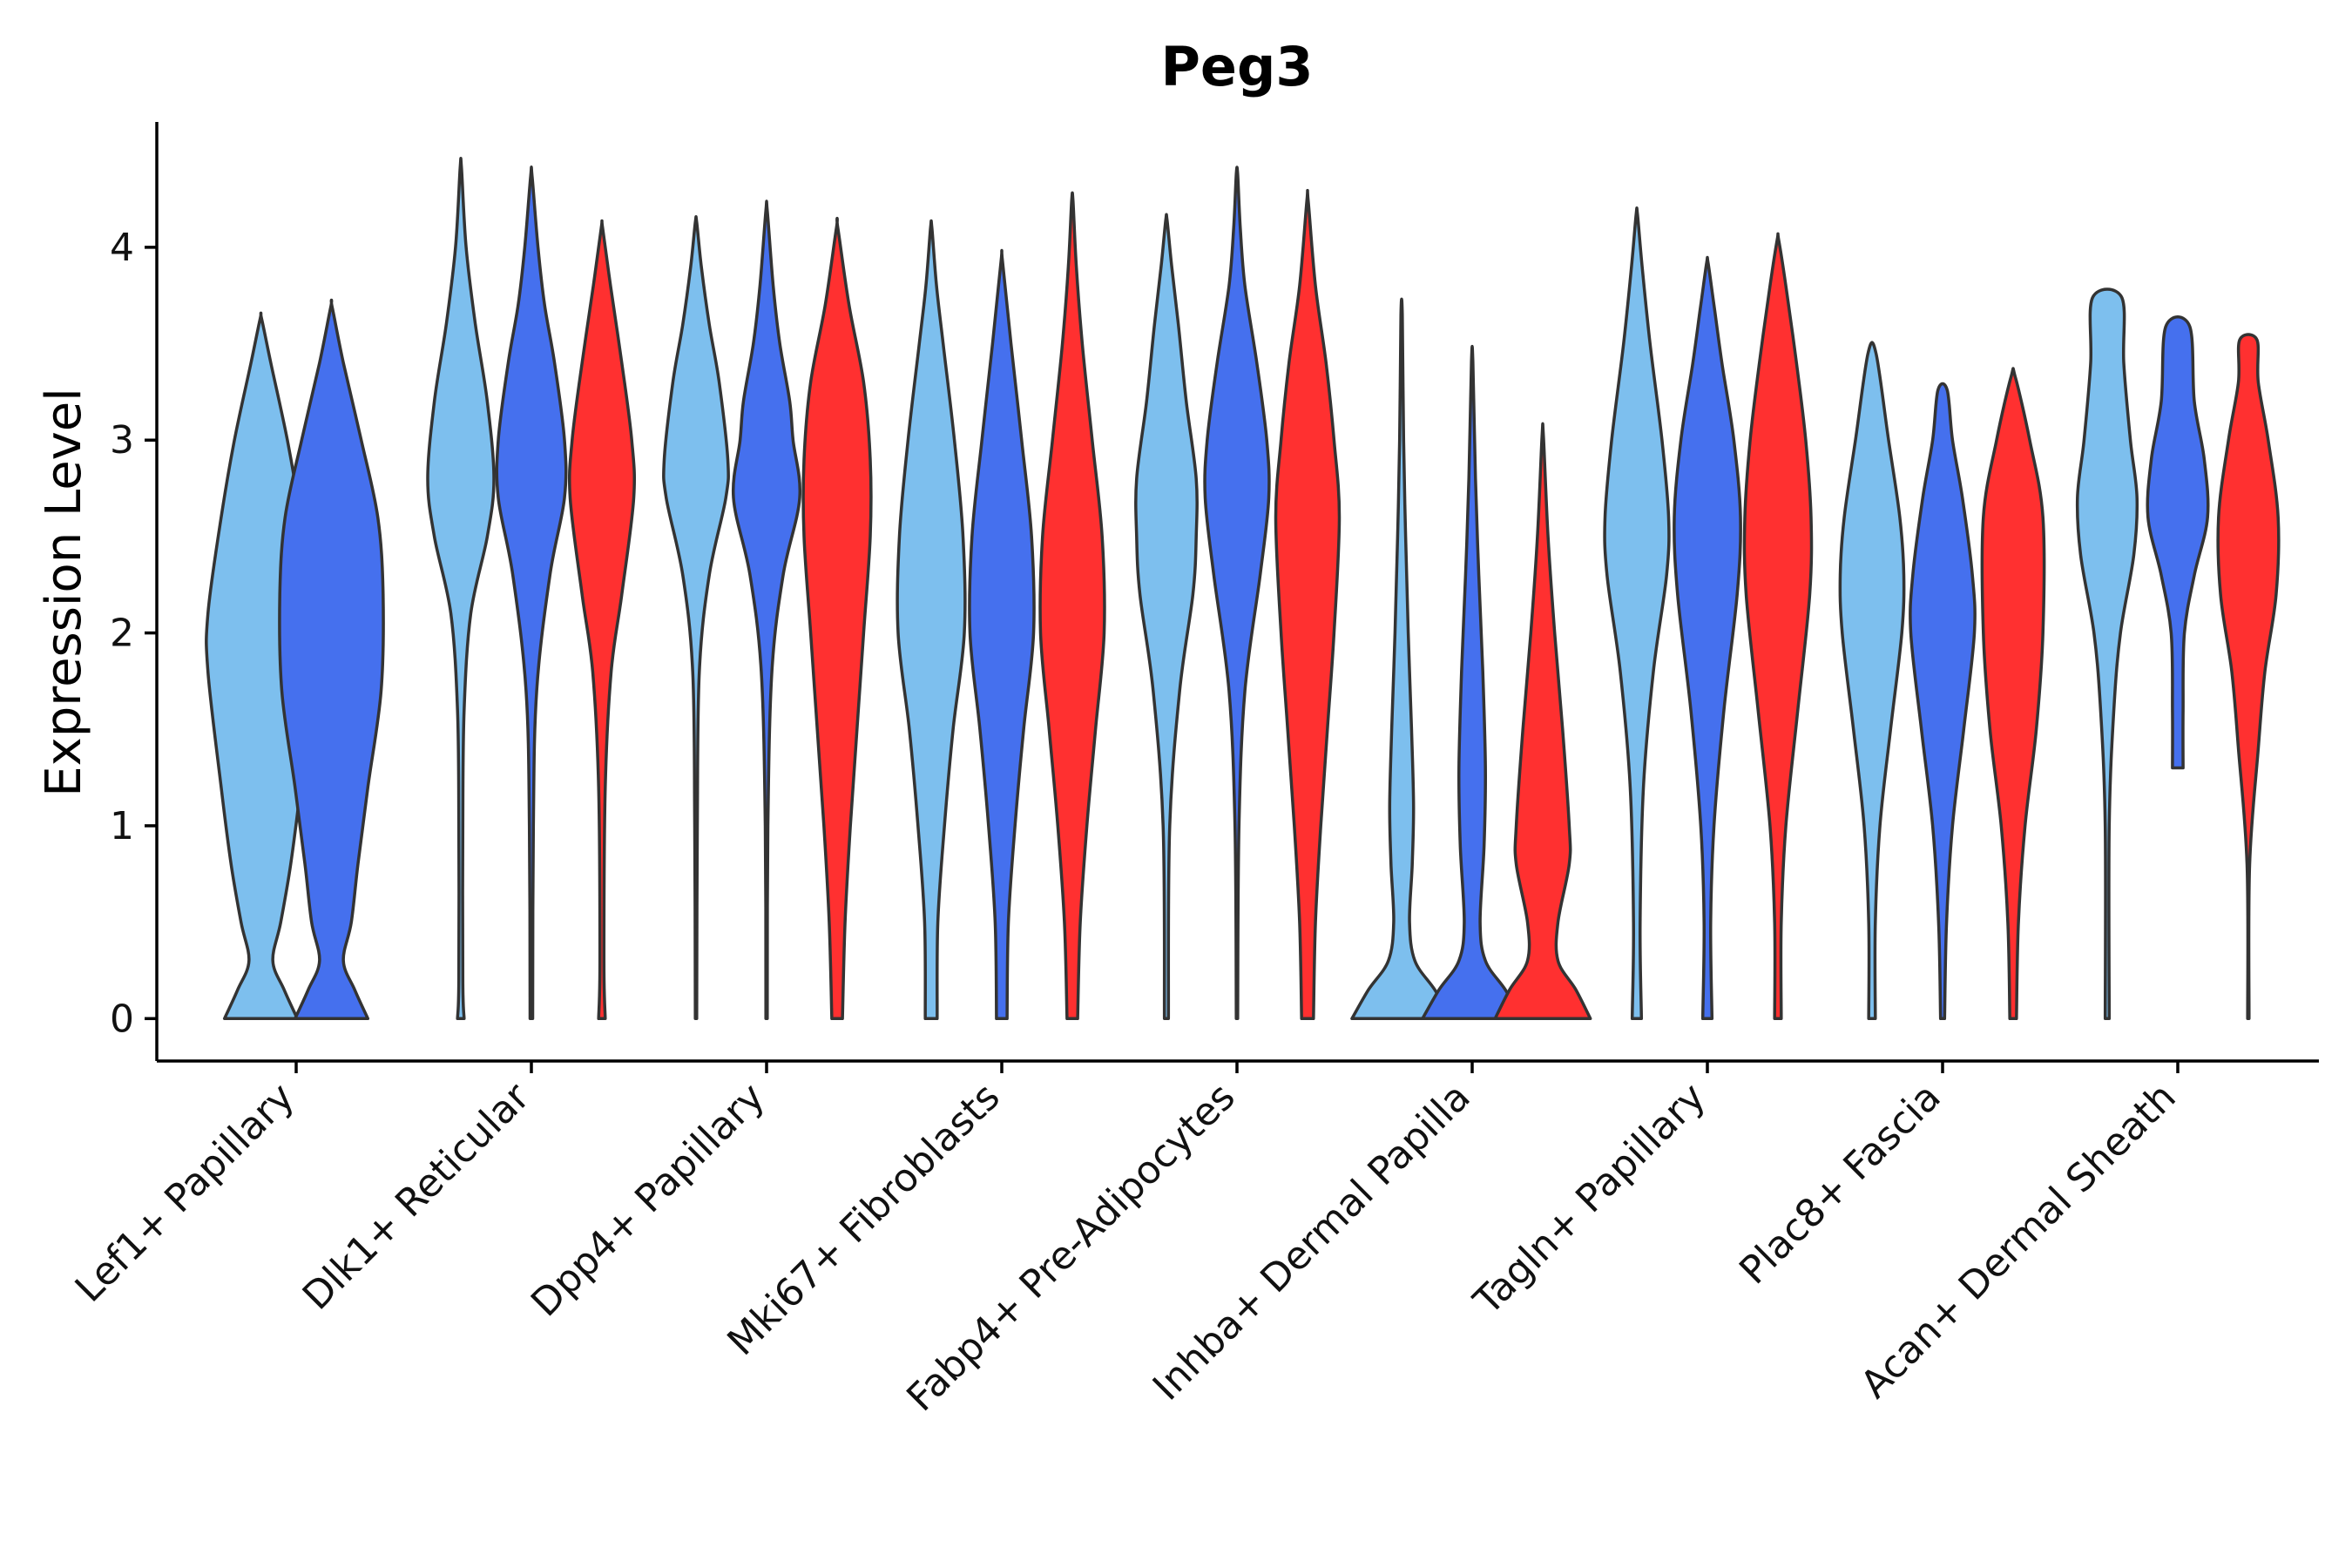  I want to click on violin-plac8-fascia-blue, so click(1943, 702).